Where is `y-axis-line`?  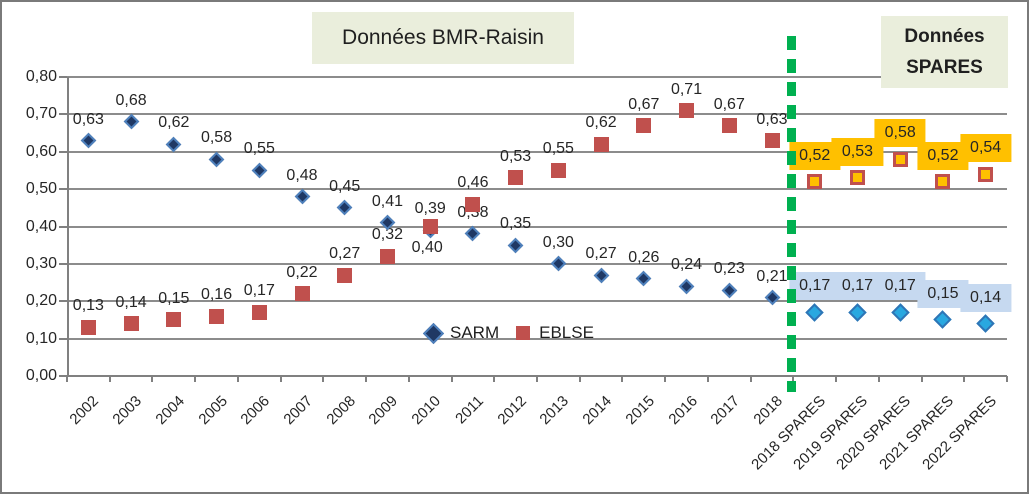 y-axis-line is located at coordinates (68, 226).